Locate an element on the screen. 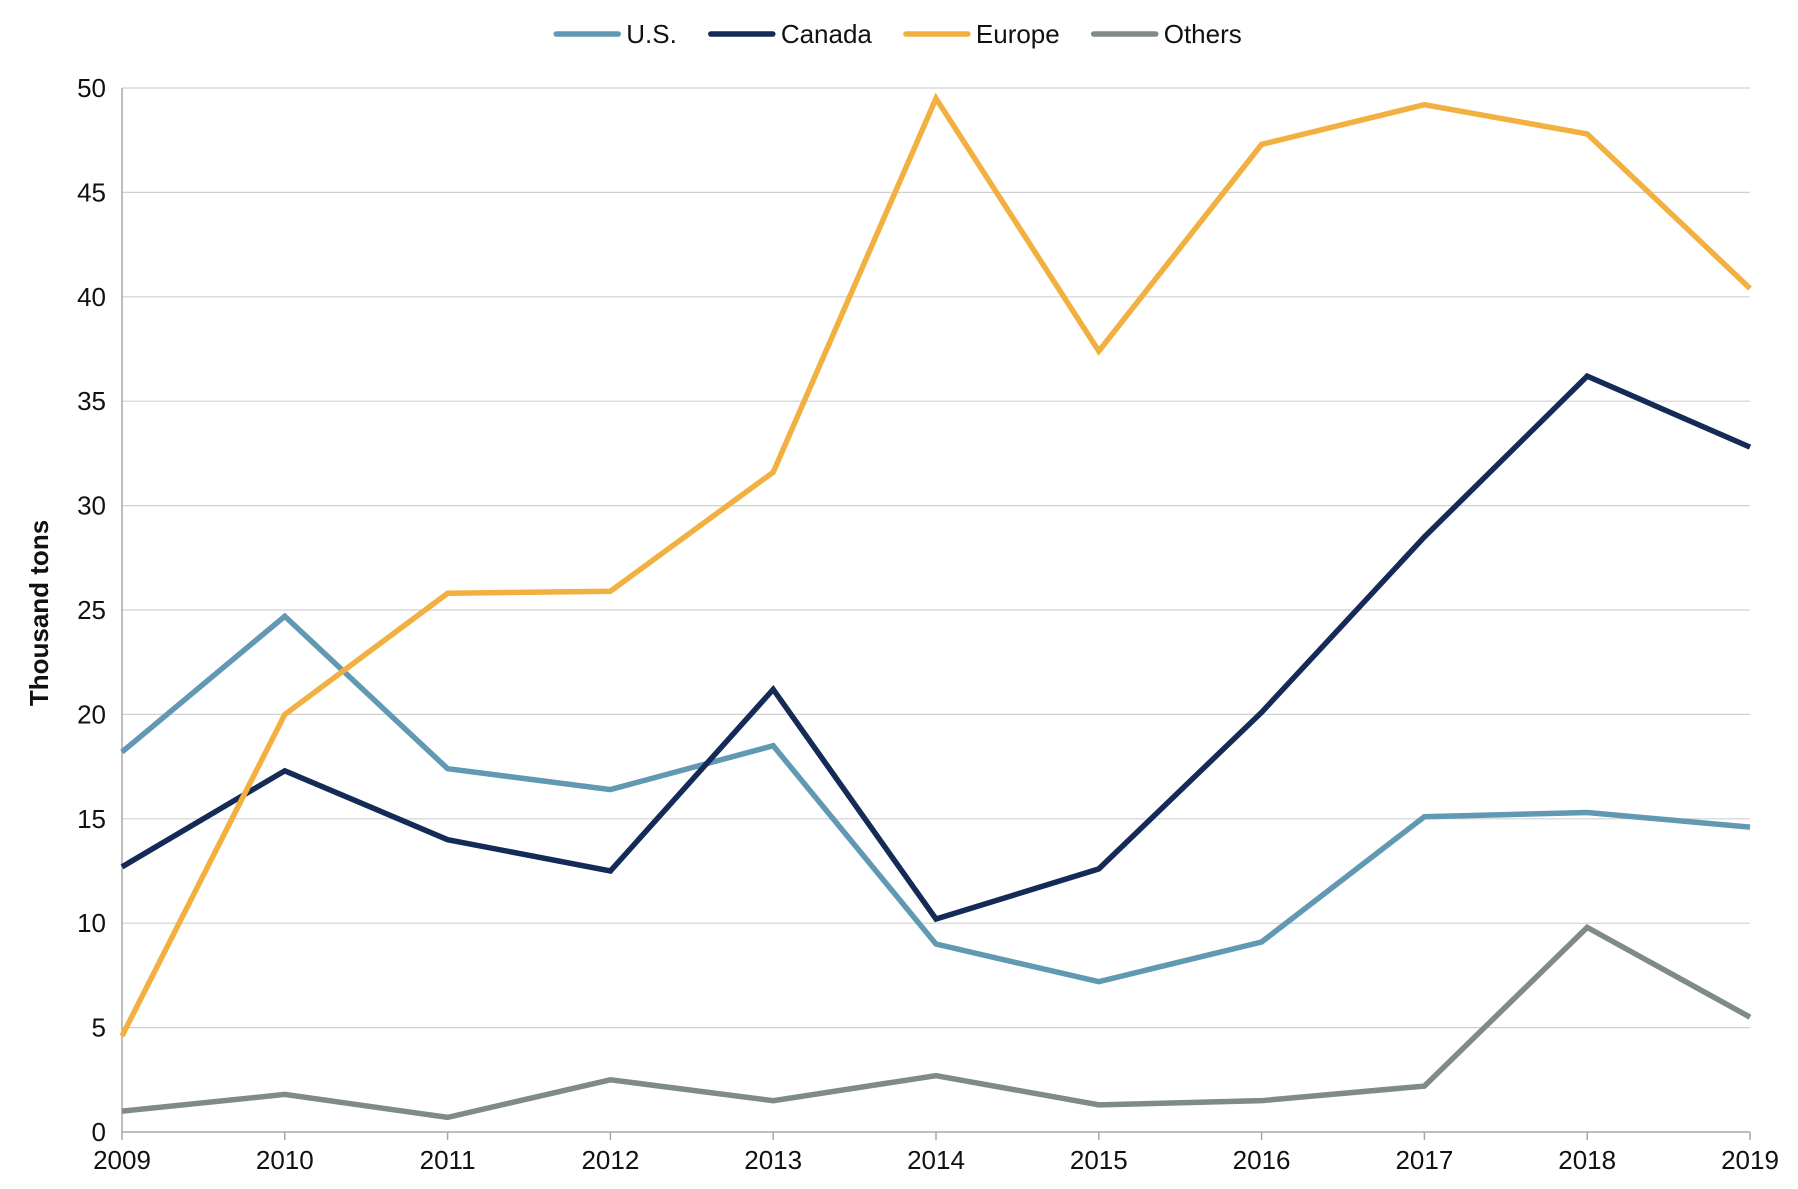  x-tick-label: 2013 is located at coordinates (773, 1160).